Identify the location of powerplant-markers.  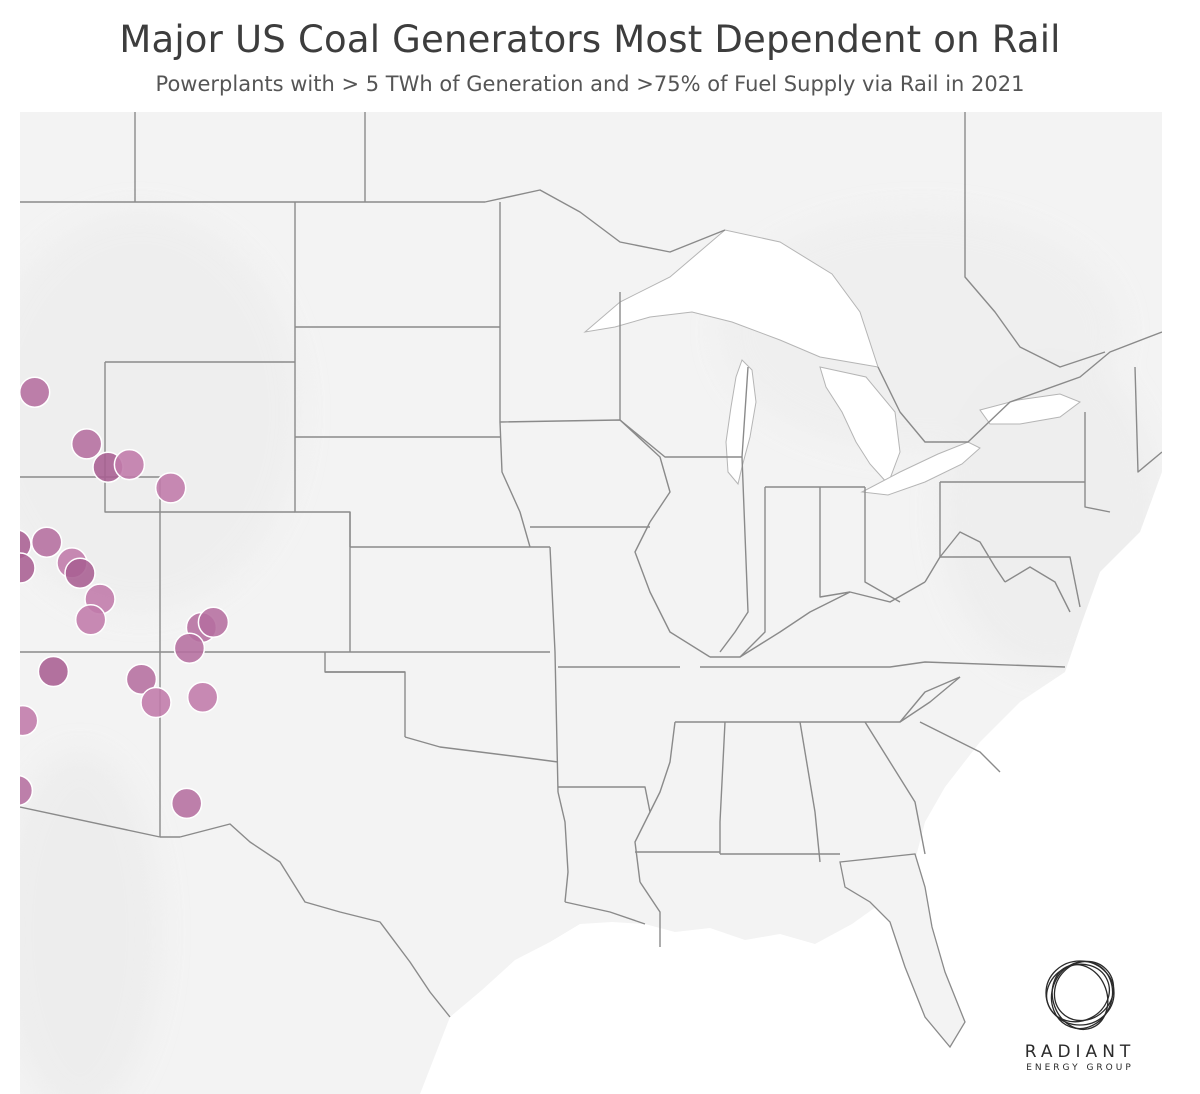
(125, 598).